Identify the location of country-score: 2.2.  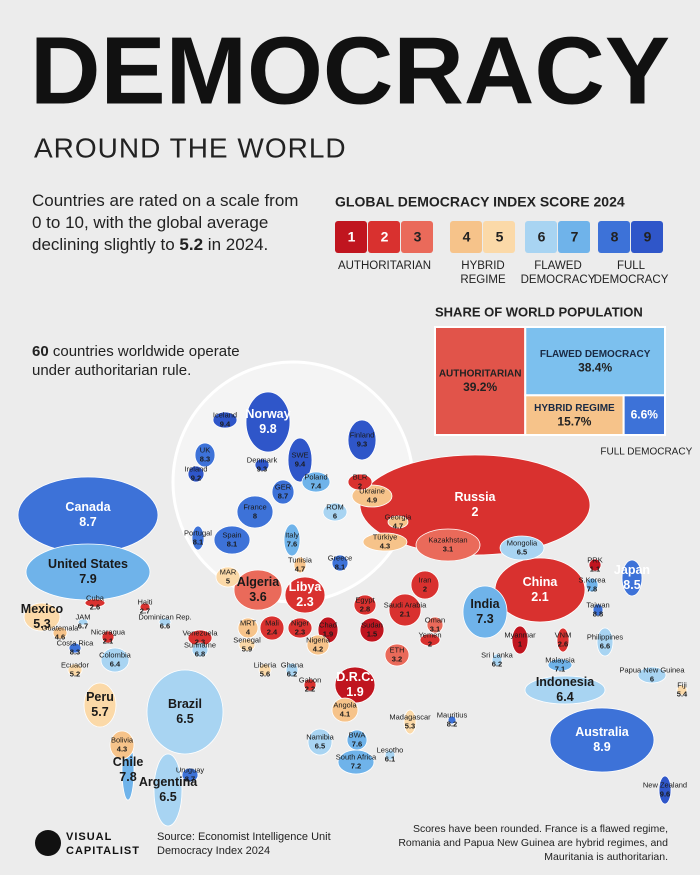
(310, 688).